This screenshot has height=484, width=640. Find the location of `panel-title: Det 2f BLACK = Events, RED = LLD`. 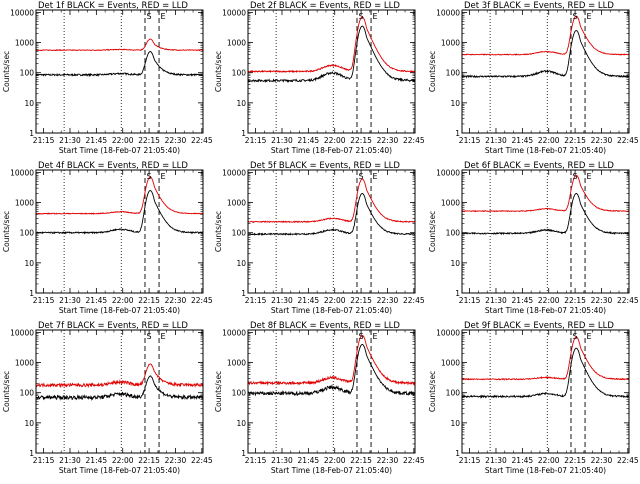

panel-title: Det 2f BLACK = Events, RED = LLD is located at coordinates (325, 6).